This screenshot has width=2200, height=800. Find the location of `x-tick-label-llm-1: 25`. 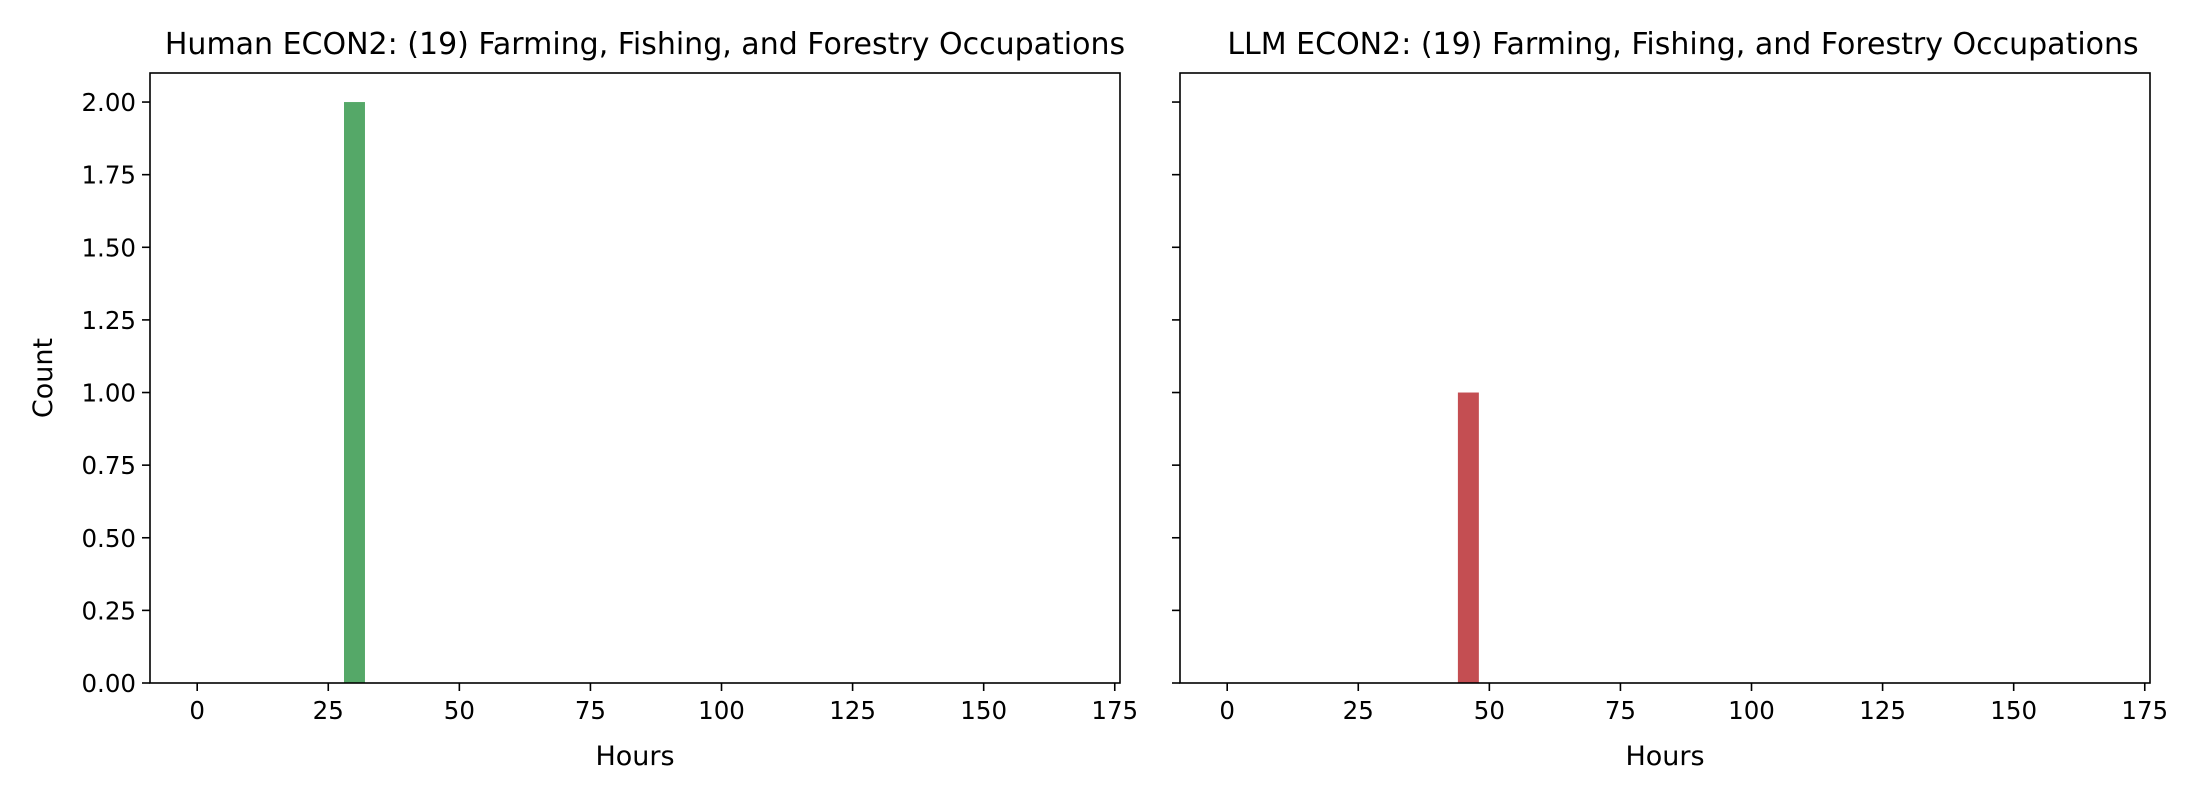

x-tick-label-llm-1: 25 is located at coordinates (1358, 710).